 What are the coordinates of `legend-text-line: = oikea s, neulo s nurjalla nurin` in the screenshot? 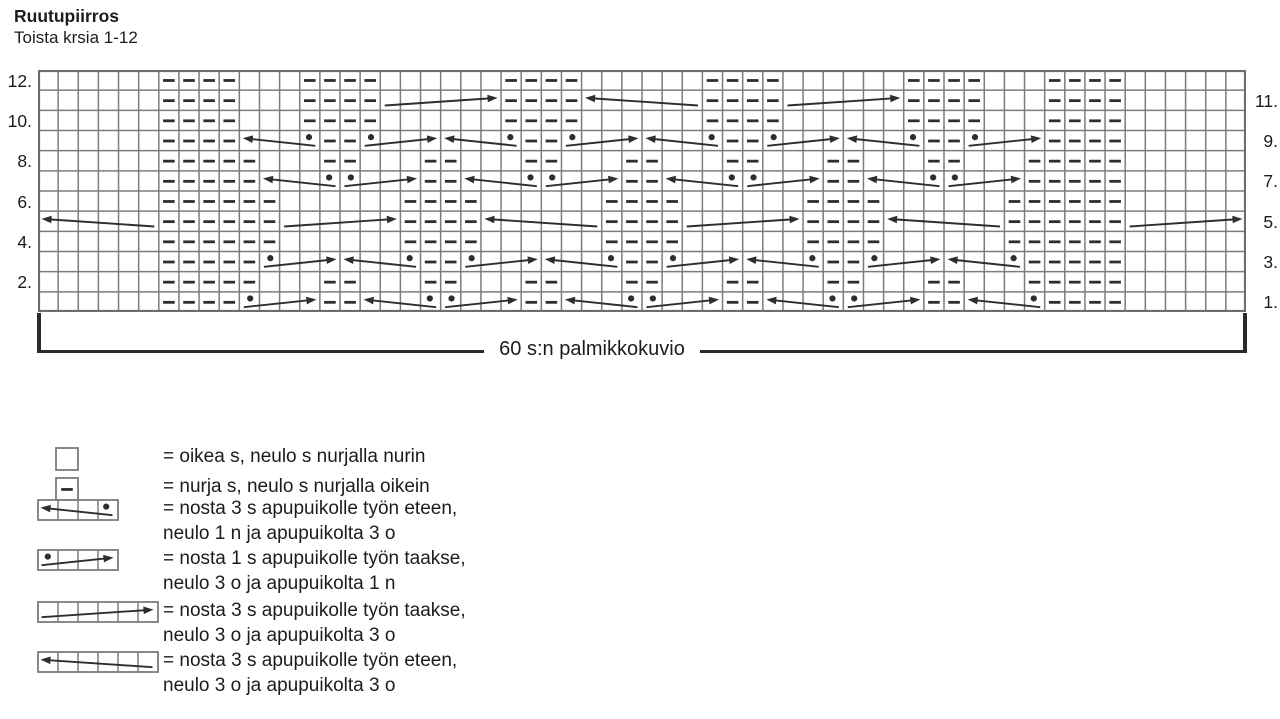 It's located at (294, 456).